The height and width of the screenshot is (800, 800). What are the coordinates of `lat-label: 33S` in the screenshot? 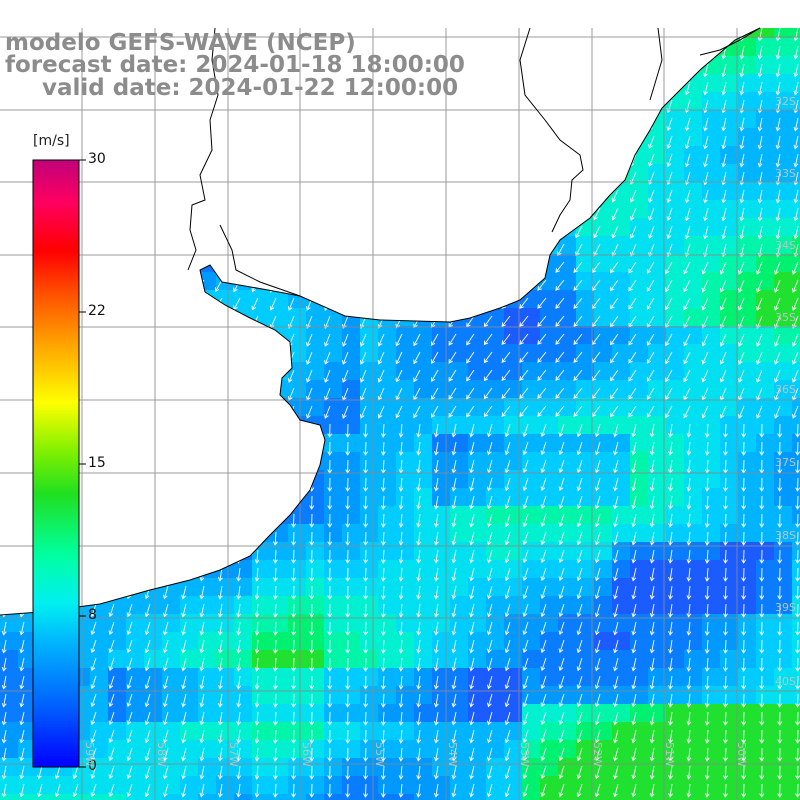 It's located at (785, 173).